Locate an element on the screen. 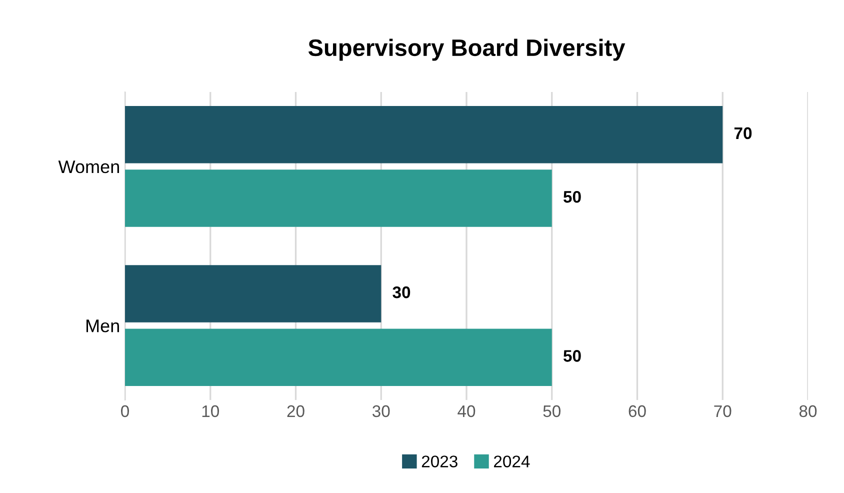 The height and width of the screenshot is (493, 844). data-label: 70 is located at coordinates (743, 133).